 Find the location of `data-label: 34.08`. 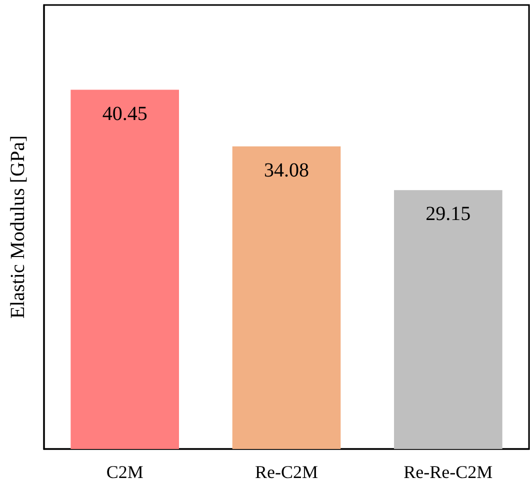

data-label: 34.08 is located at coordinates (286, 170).